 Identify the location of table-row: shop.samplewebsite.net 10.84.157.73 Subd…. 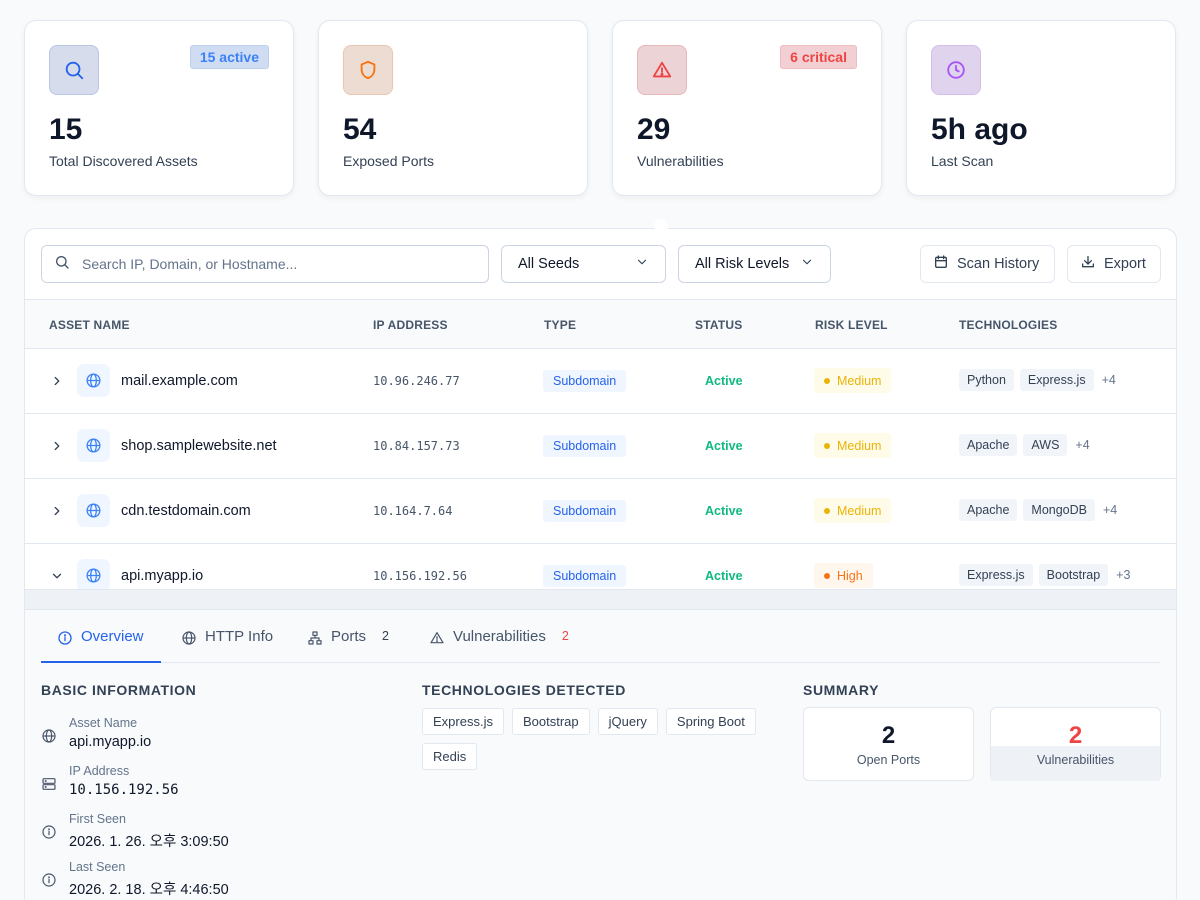
(600, 446).